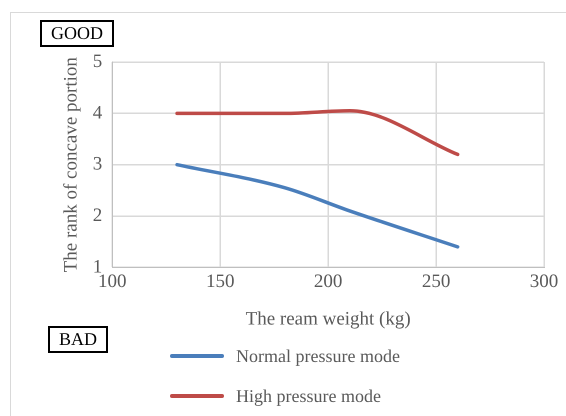 This screenshot has height=416, width=566. What do you see at coordinates (97, 113) in the screenshot?
I see `y-tick-label: 4` at bounding box center [97, 113].